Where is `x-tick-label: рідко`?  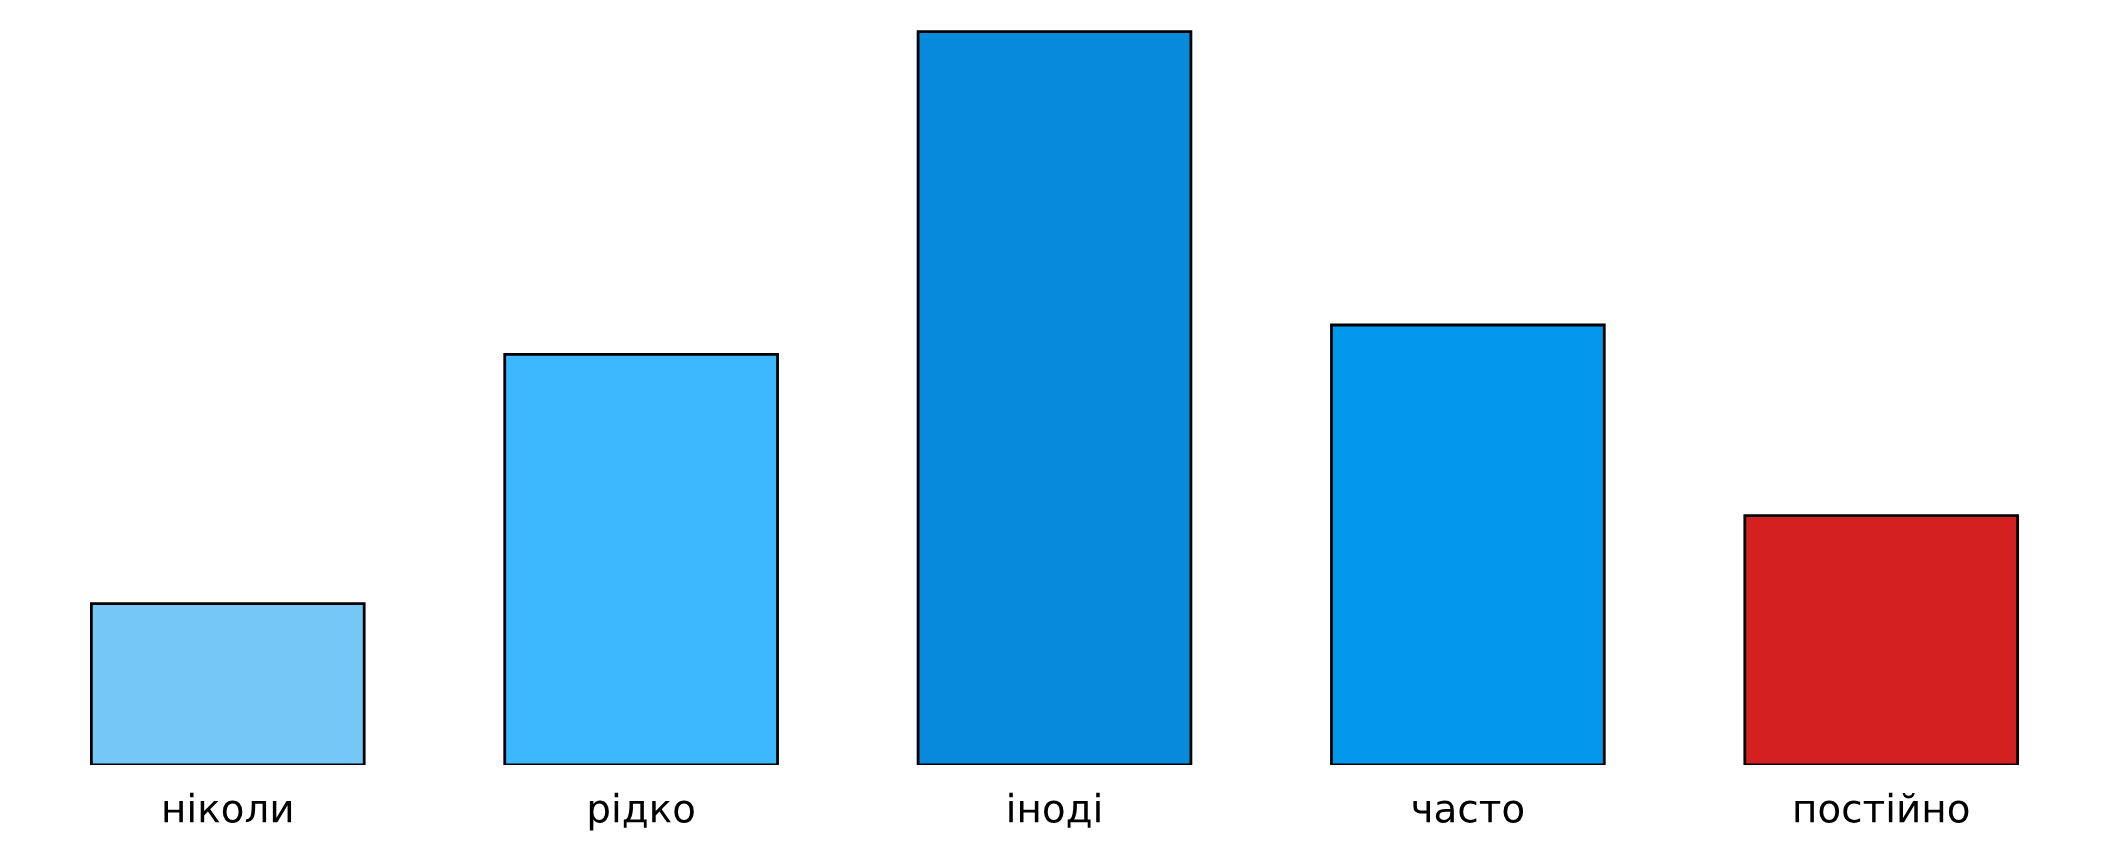 x-tick-label: рідко is located at coordinates (641, 811).